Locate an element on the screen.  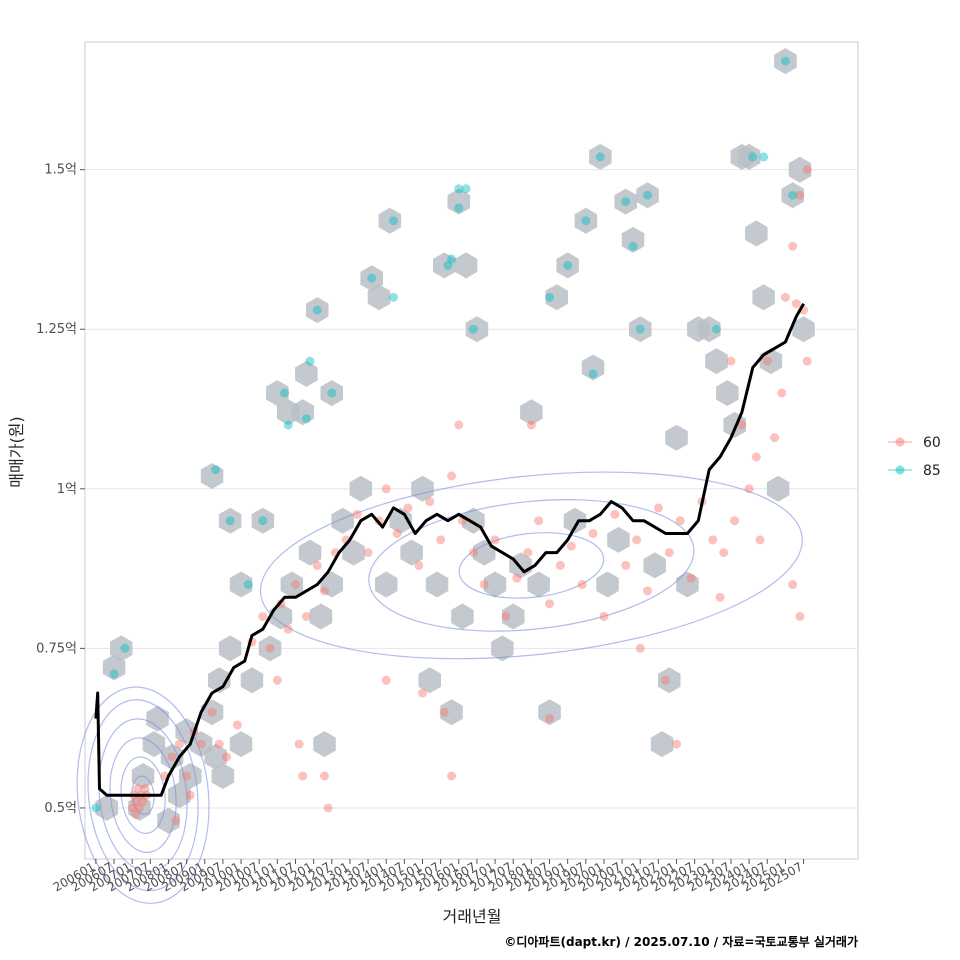
y-tick-label: 1.5억 is located at coordinates (60, 170).